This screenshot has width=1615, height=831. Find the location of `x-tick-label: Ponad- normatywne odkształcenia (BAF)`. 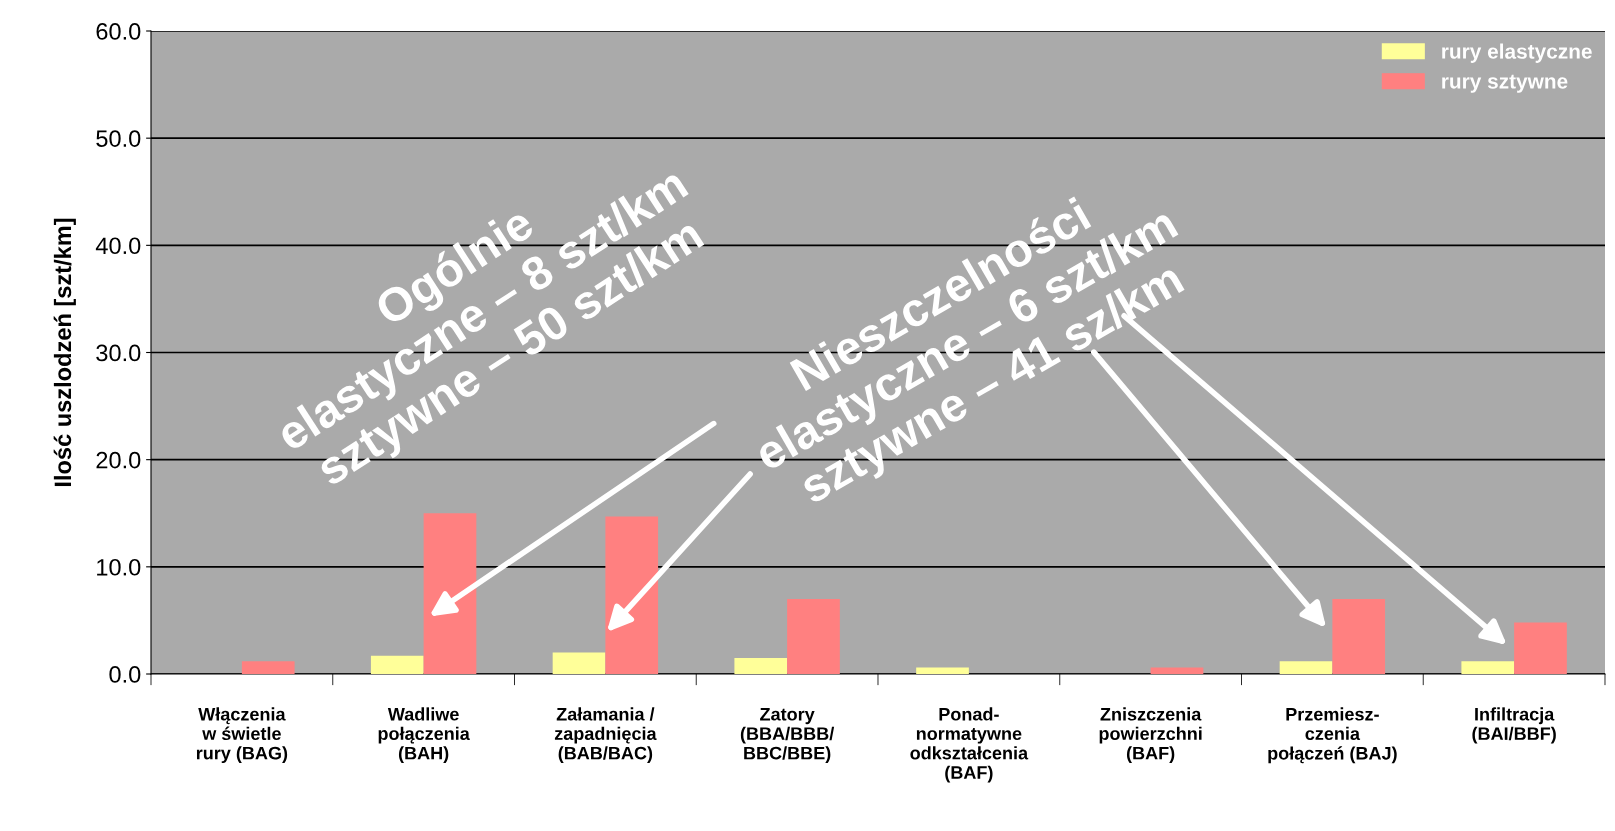

x-tick-label: Ponad- normatywne odkształcenia (BAF) is located at coordinates (969, 745).